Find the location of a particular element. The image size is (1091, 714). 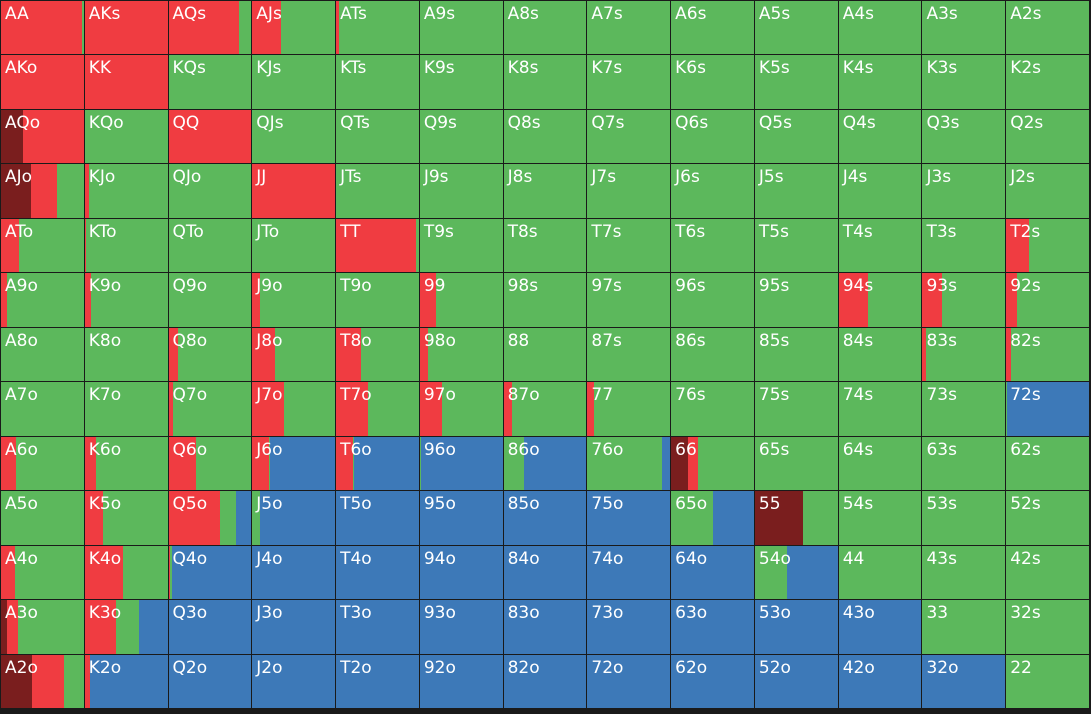

hand-cell-94s: 94s is located at coordinates (880, 300).